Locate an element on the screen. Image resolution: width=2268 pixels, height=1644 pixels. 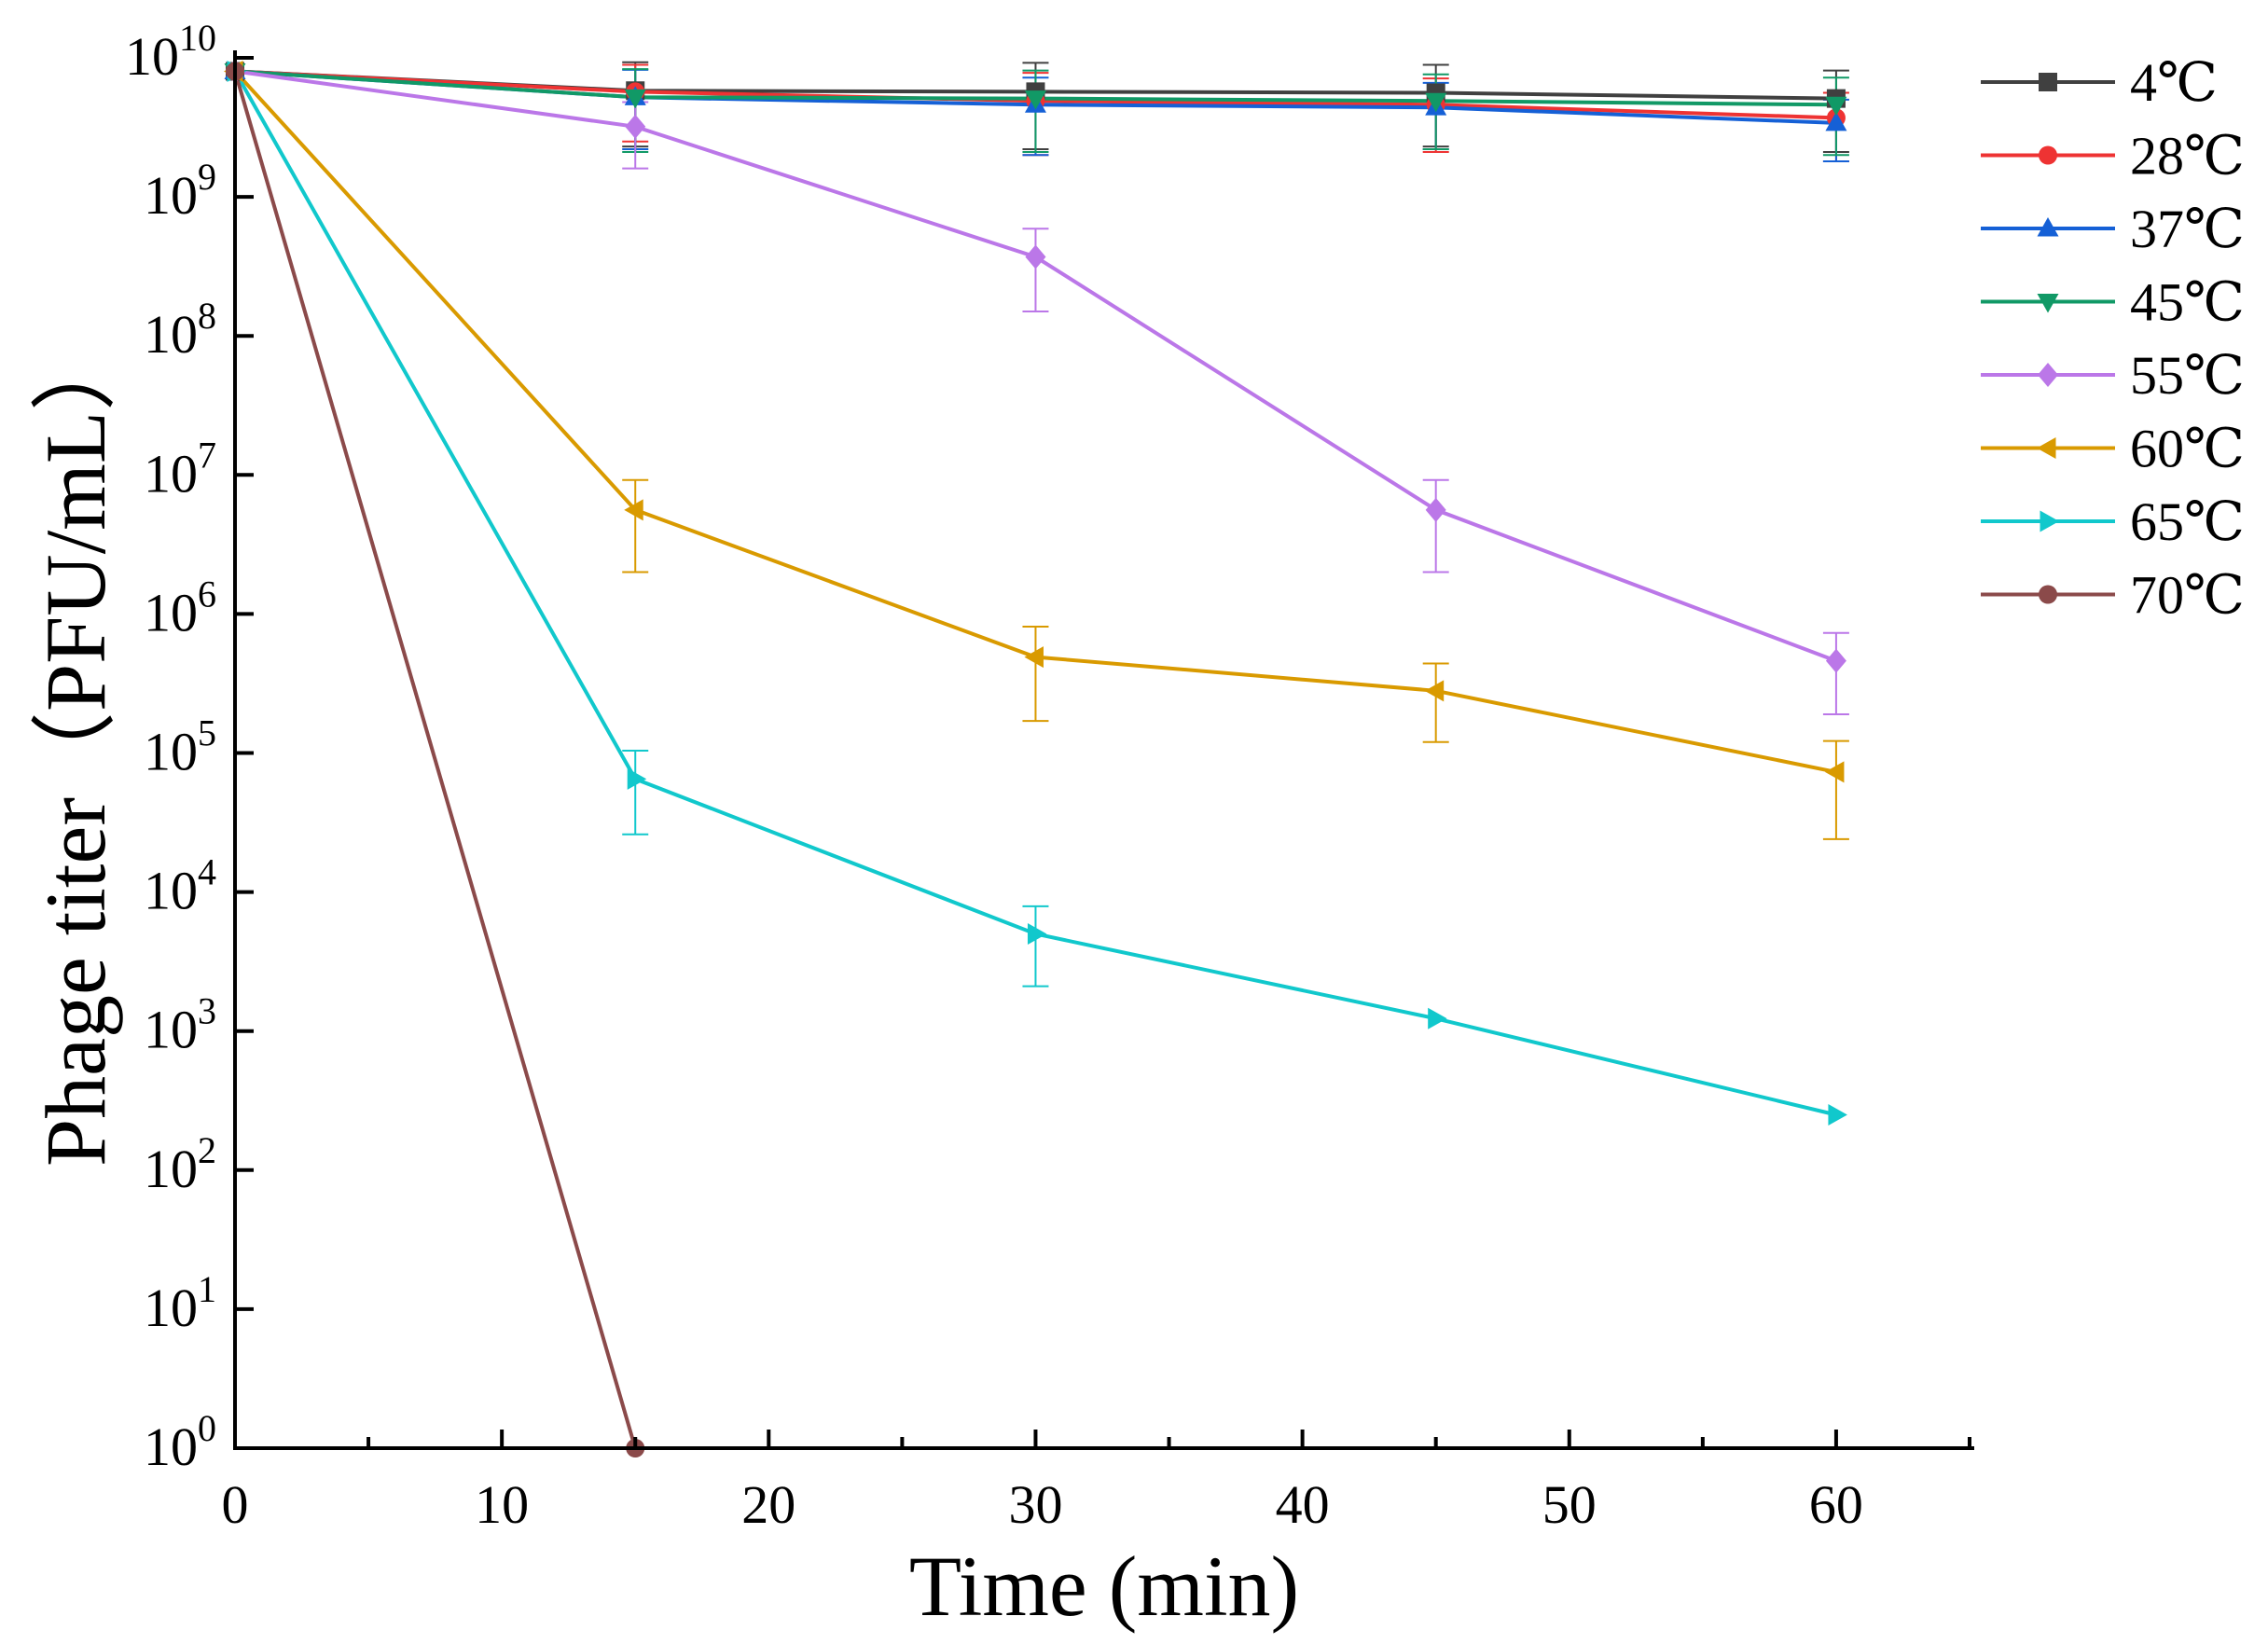
x-tick-label: 10 is located at coordinates (502, 1505).